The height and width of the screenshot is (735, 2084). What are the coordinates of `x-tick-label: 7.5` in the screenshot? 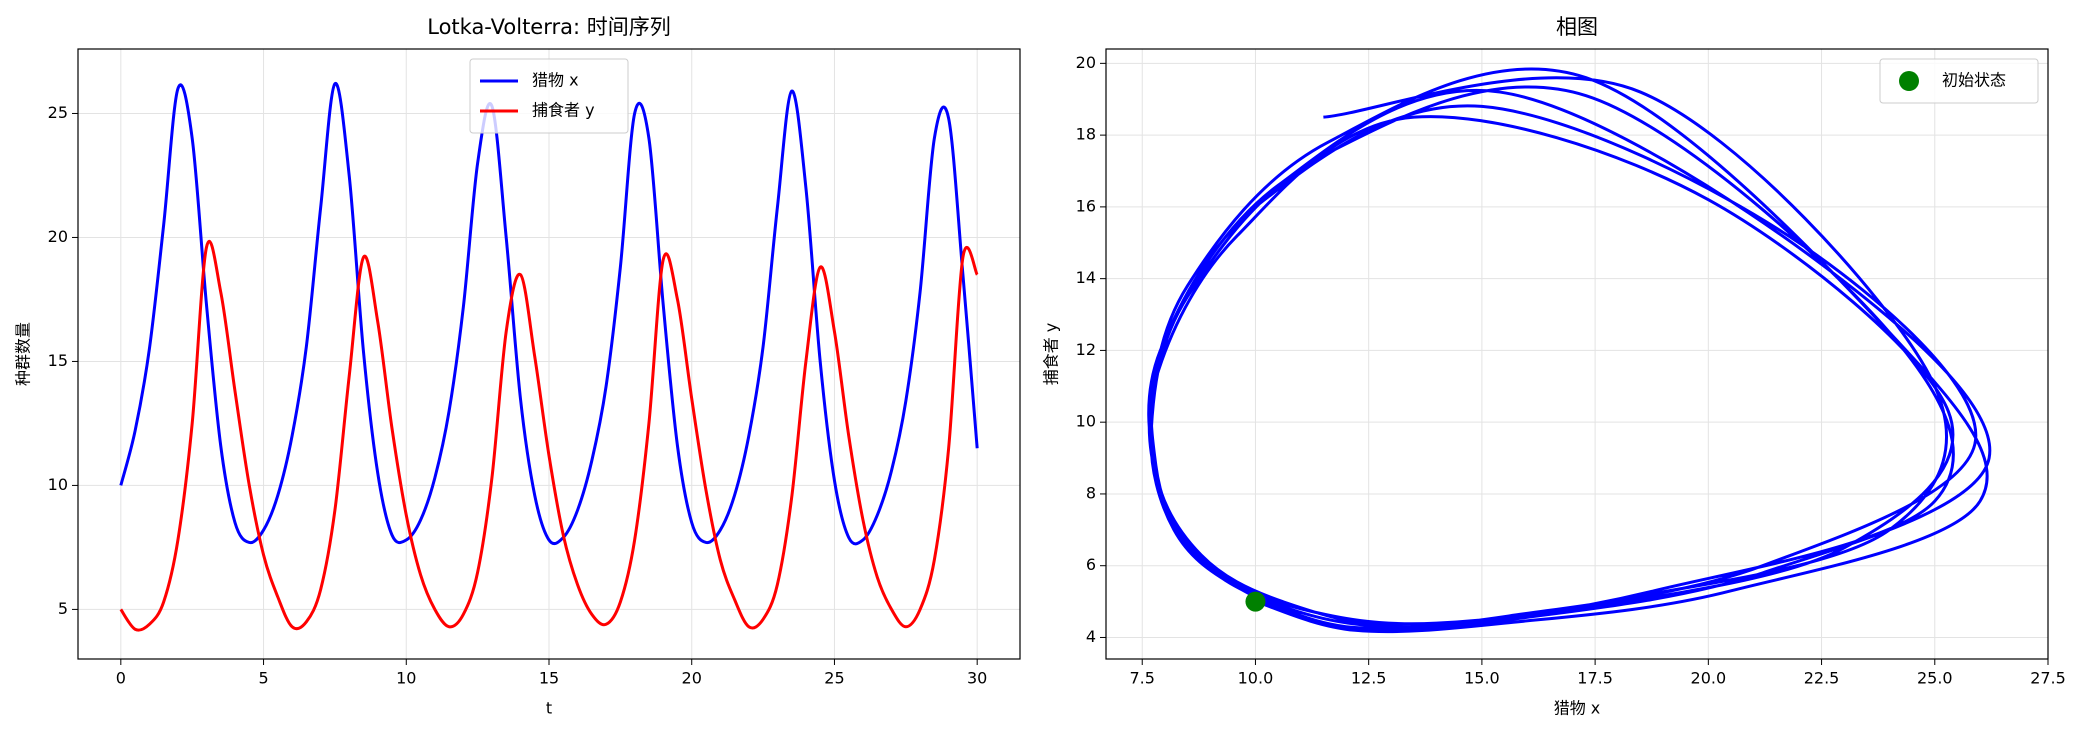 It's located at (1142, 678).